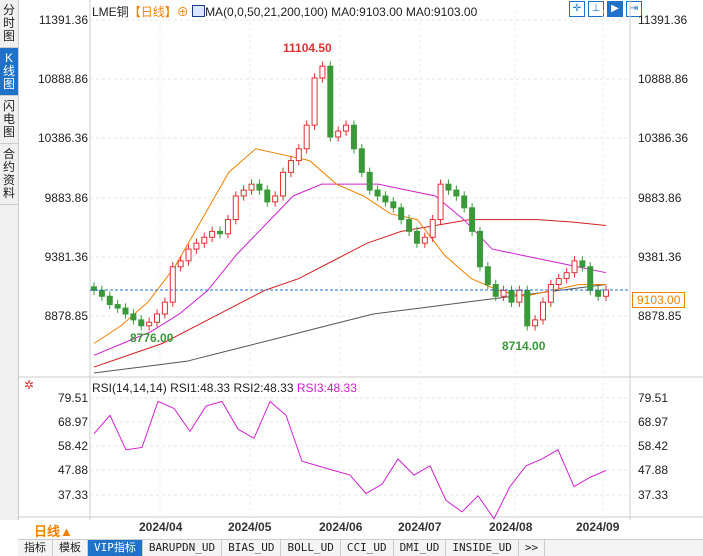 The image size is (703, 556). What do you see at coordinates (182, 12) in the screenshot?
I see `add-indicator-icon: ⊕` at bounding box center [182, 12].